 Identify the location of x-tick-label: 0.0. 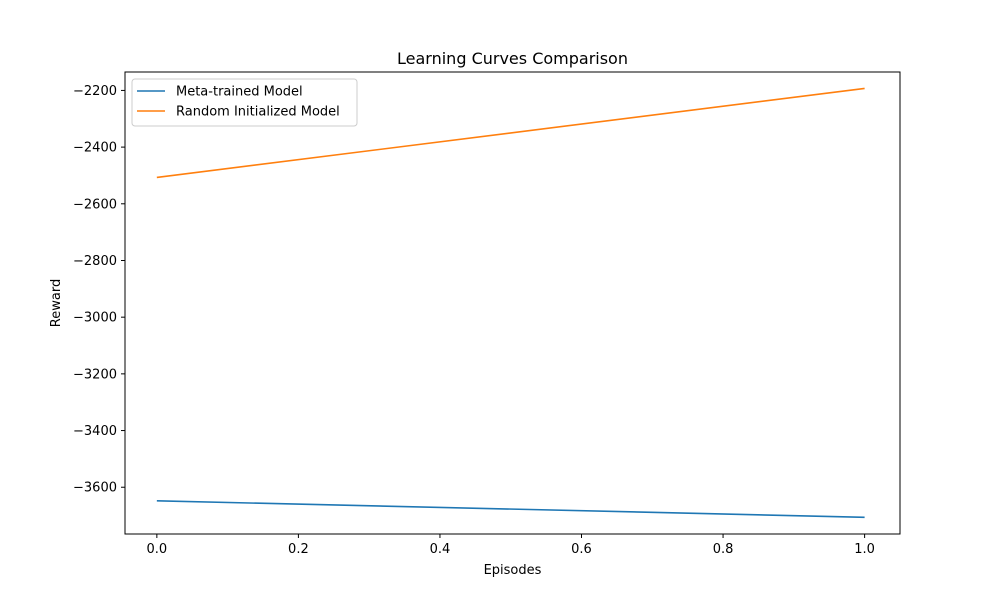
(157, 549).